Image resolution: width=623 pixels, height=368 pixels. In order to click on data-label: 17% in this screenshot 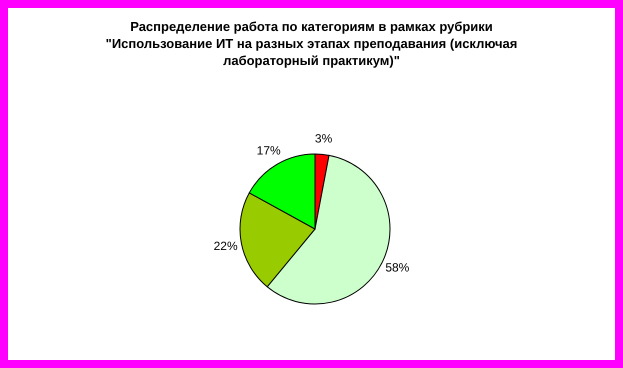, I will do `click(269, 151)`.